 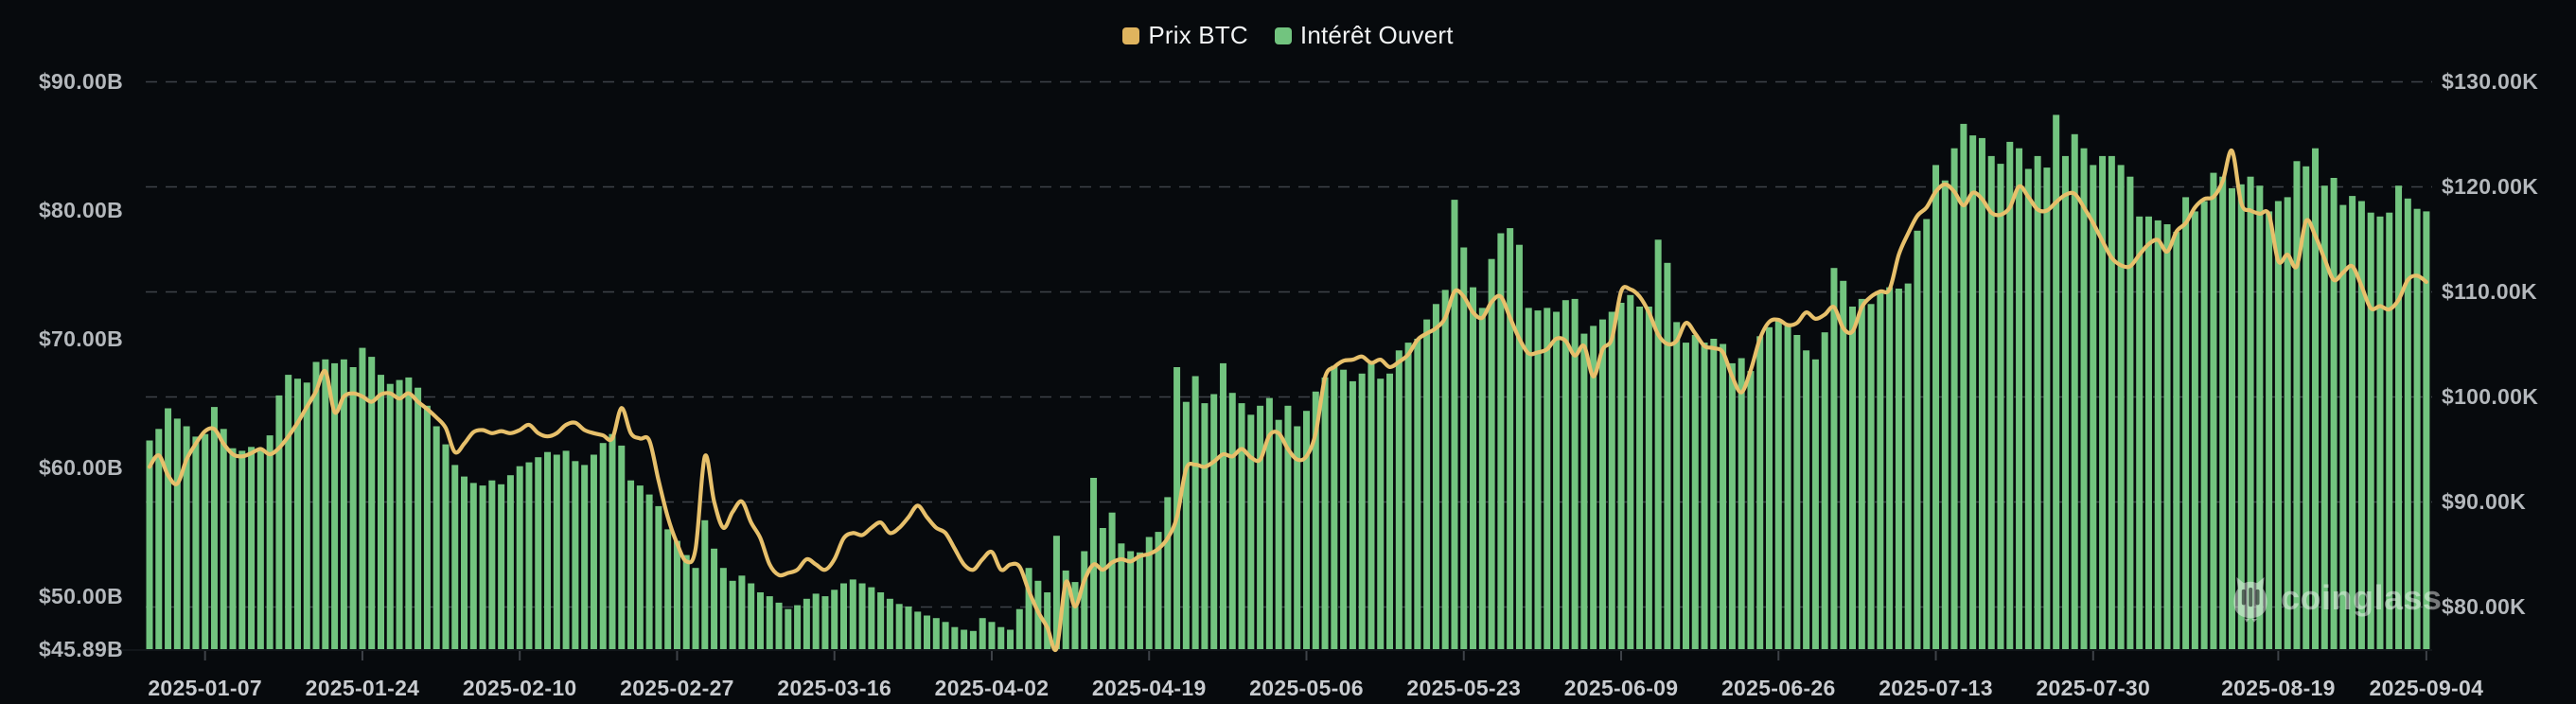 I want to click on legend-item-interet-ouvert: Intérêt Ouvert, so click(x=1364, y=35).